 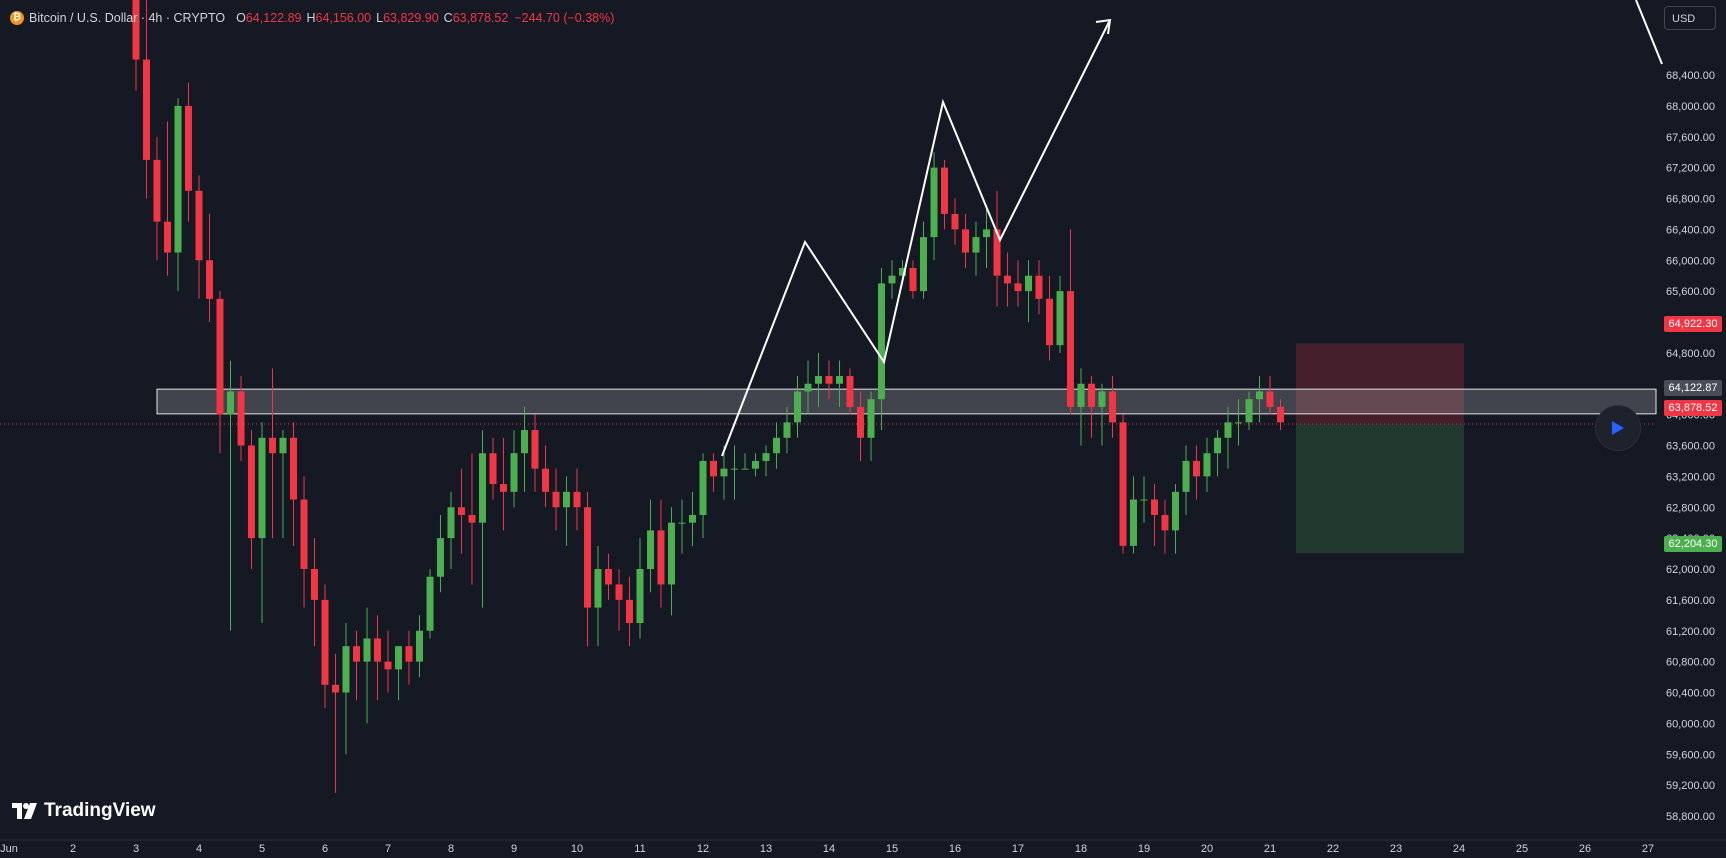 What do you see at coordinates (388, 849) in the screenshot?
I see `time-tick-label: 7` at bounding box center [388, 849].